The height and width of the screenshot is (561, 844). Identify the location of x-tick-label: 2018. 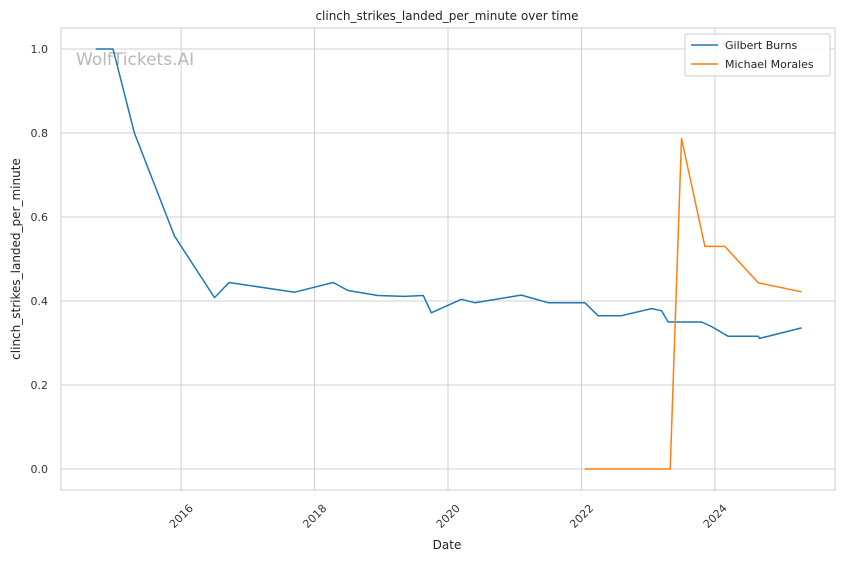
(314, 516).